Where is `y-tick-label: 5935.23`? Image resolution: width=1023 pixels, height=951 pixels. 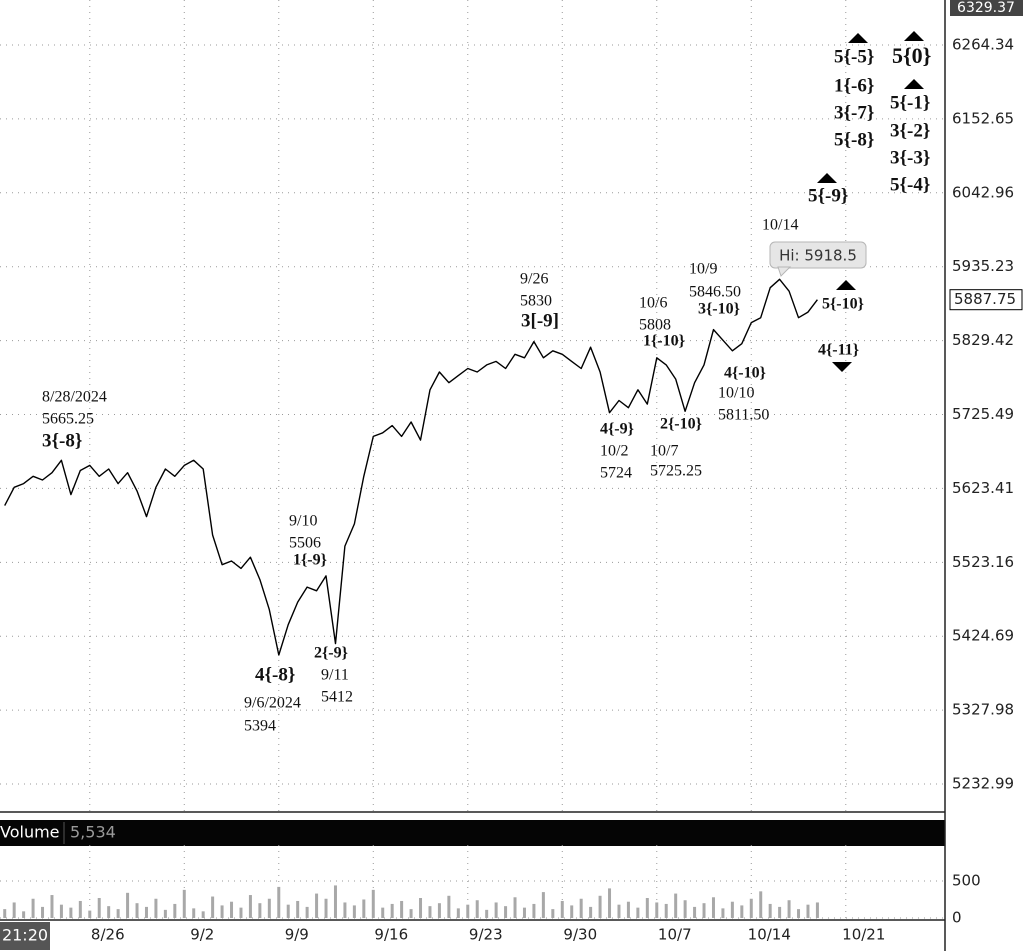 y-tick-label: 5935.23 is located at coordinates (983, 266).